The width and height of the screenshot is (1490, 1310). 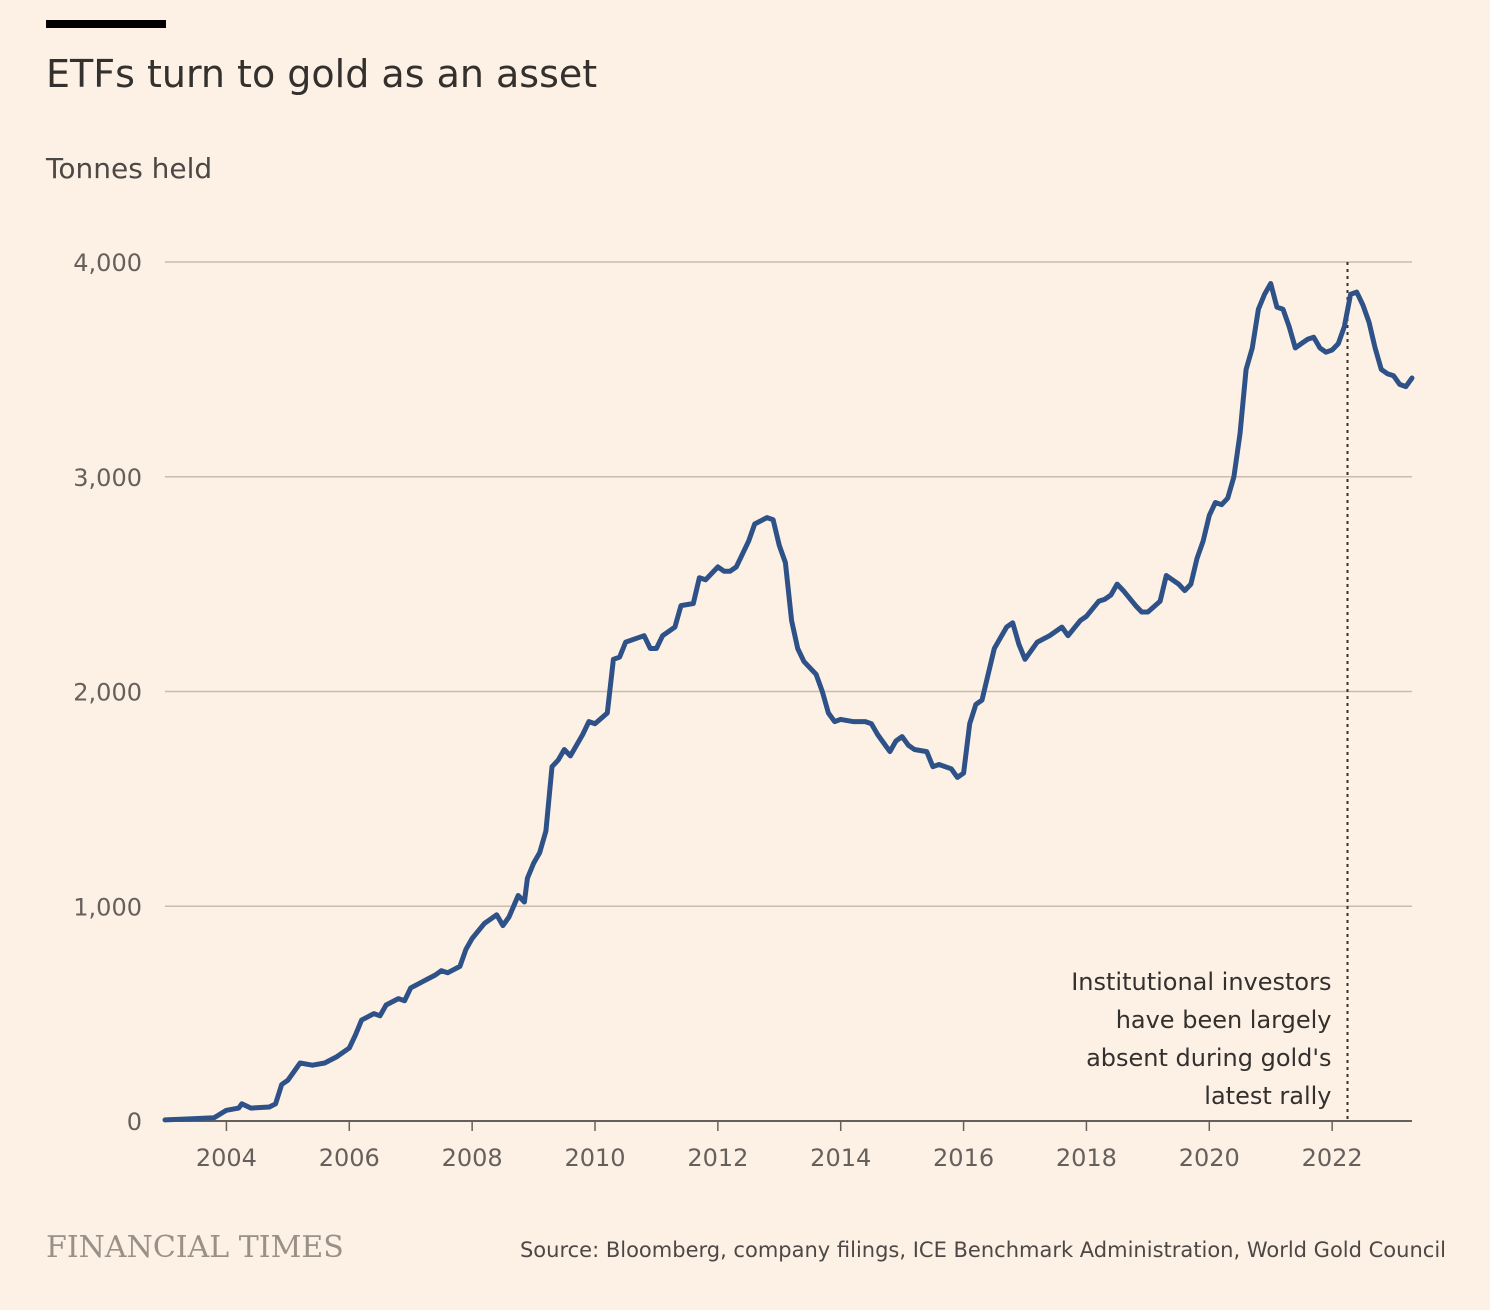 What do you see at coordinates (472, 1158) in the screenshot?
I see `x-tick-label: 2008` at bounding box center [472, 1158].